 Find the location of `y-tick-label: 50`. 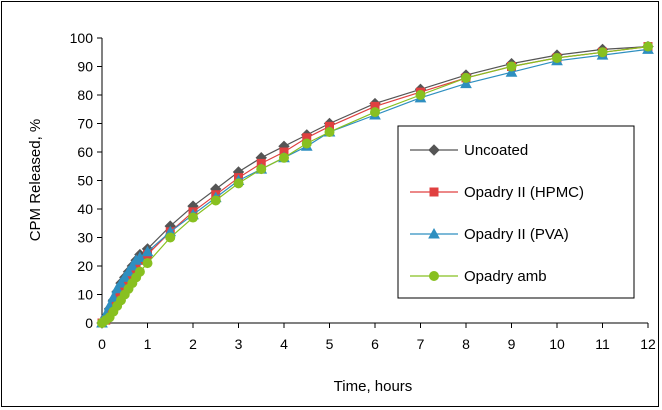

y-tick-label: 50 is located at coordinates (85, 181).